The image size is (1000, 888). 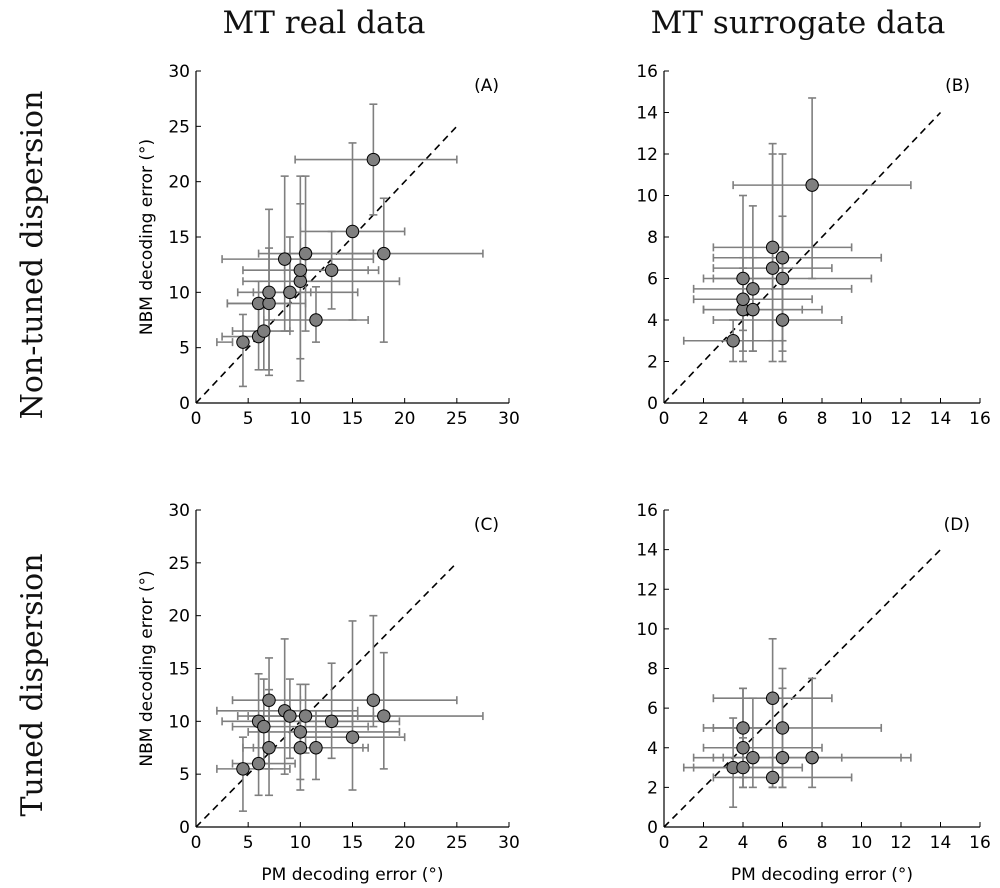 I want to click on x-tick-label: 30, so click(x=509, y=843).